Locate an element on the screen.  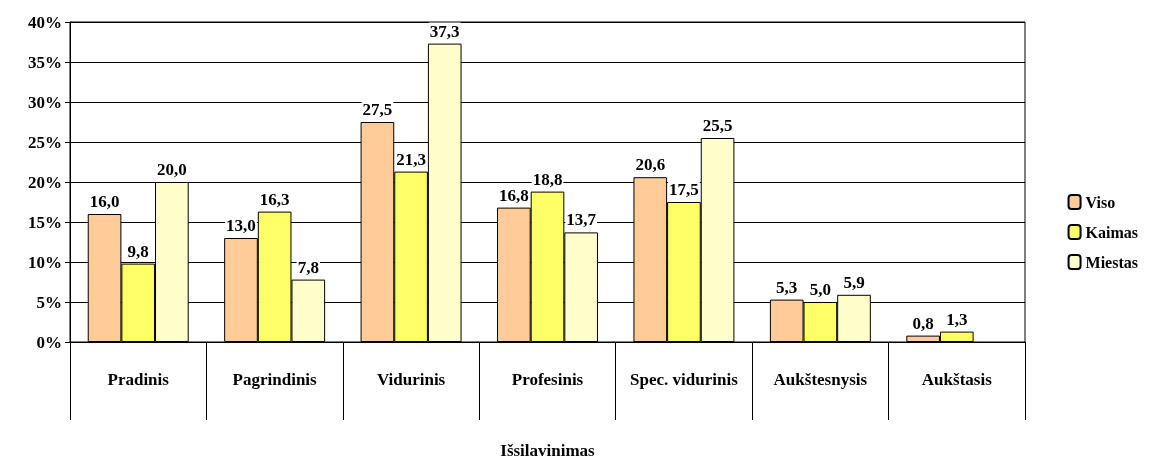
data-label: 5,3 is located at coordinates (787, 287).